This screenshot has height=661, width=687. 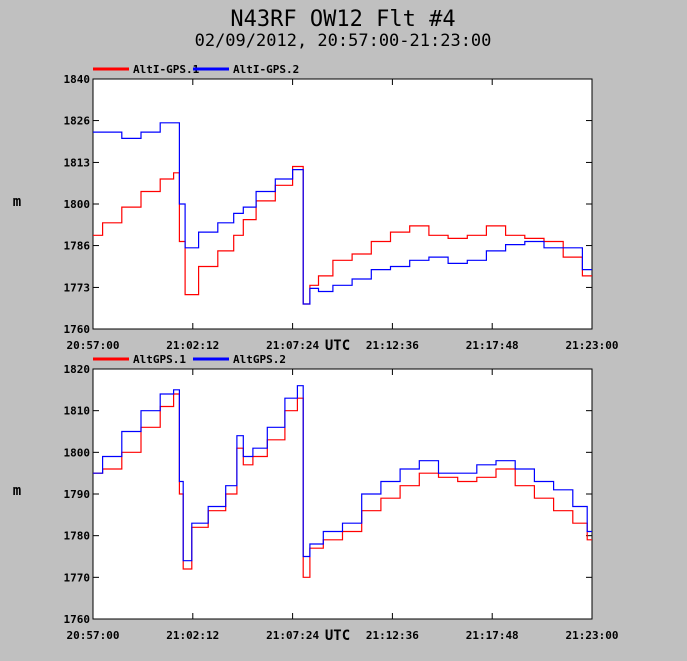 I want to click on legend-label: AltI-GPS.2, so click(x=266, y=69).